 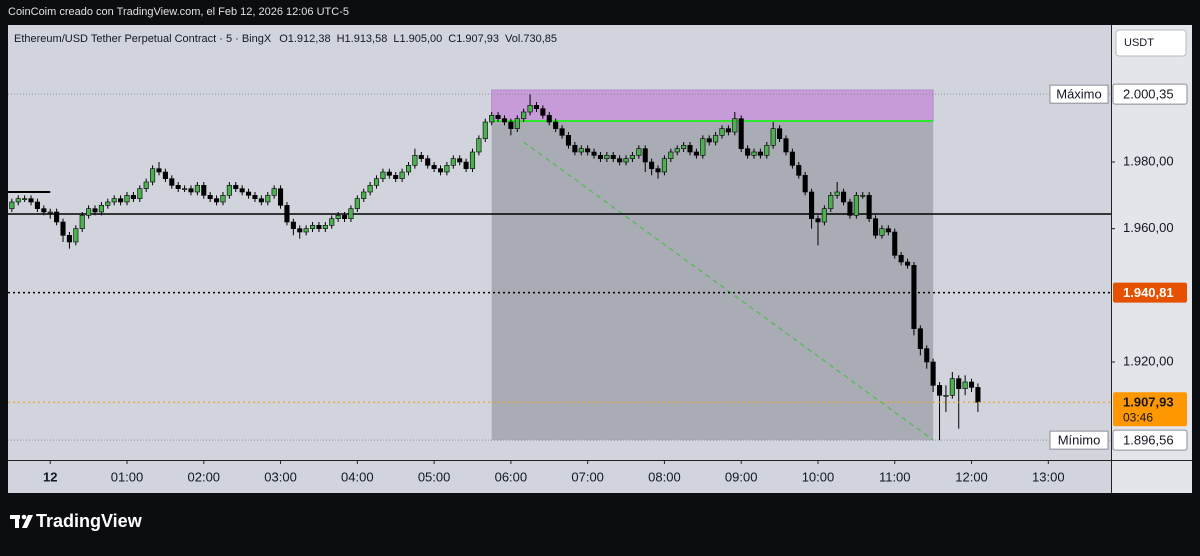 What do you see at coordinates (1139, 43) in the screenshot?
I see `currency: USDT` at bounding box center [1139, 43].